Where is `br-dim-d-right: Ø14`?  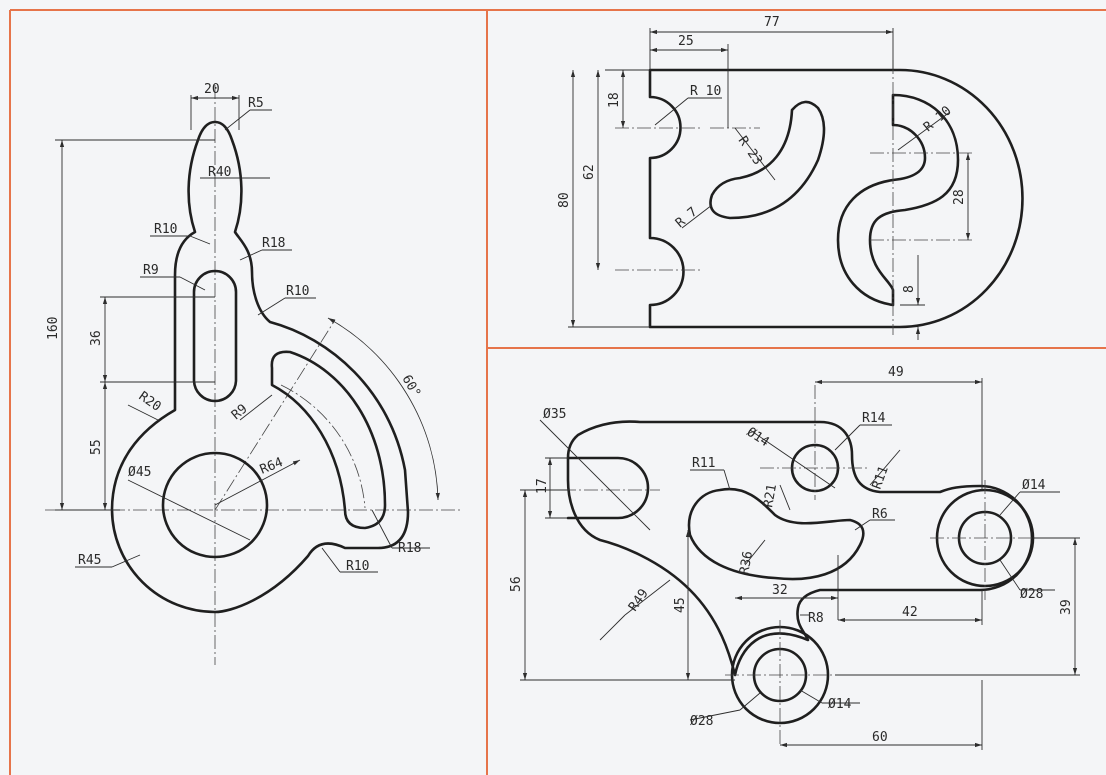 br-dim-d-right: Ø14 is located at coordinates (1034, 485).